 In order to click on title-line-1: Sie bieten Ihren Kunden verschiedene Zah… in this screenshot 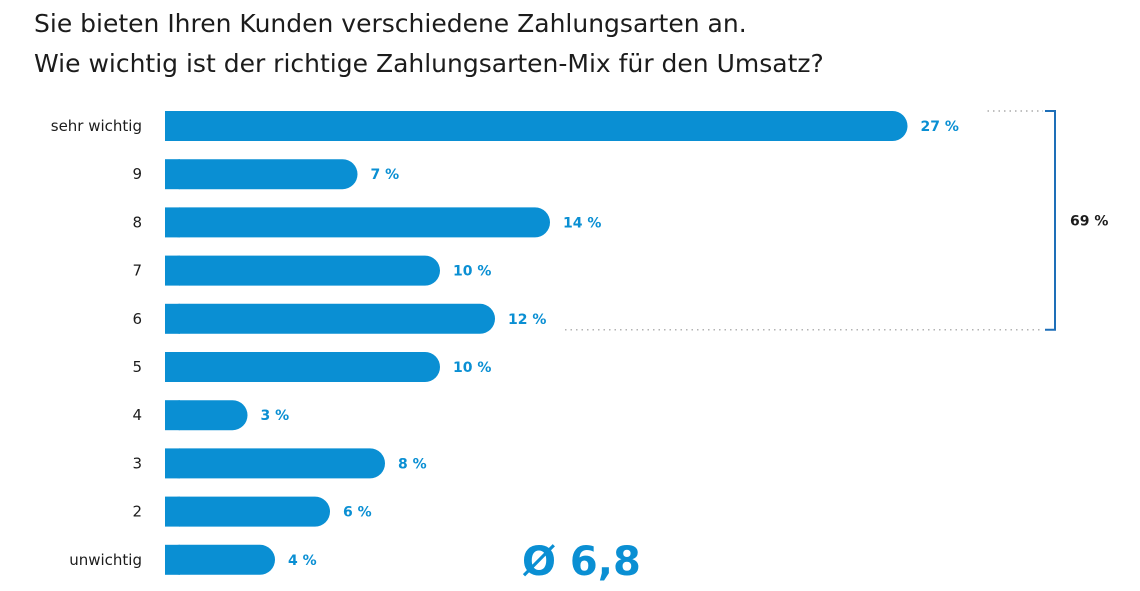, I will do `click(390, 23)`.